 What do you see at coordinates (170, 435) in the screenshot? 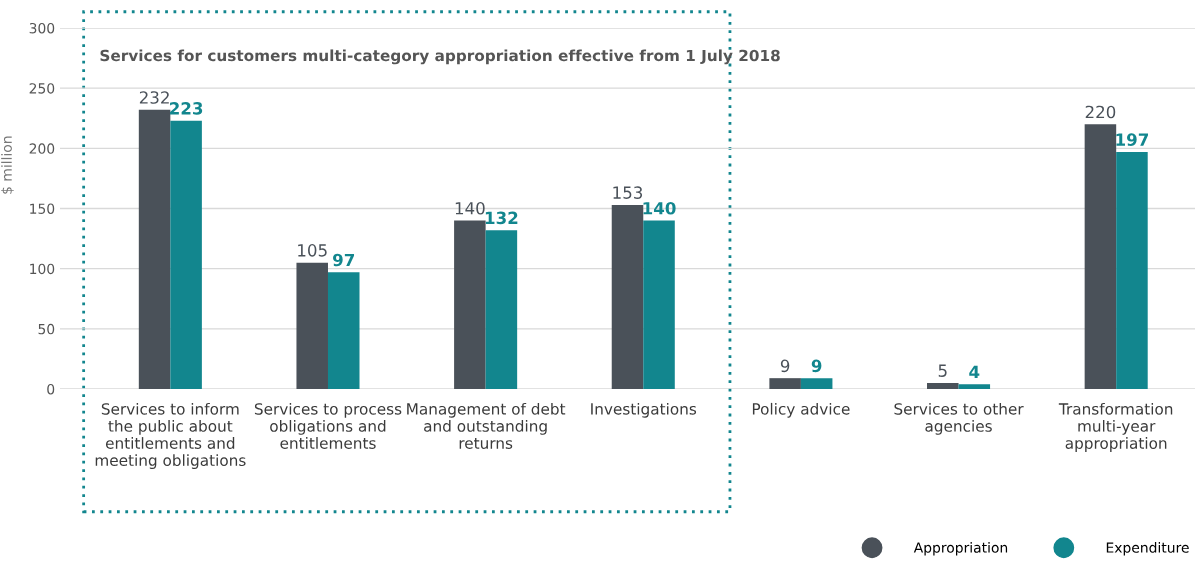
I see `x-tick-label: Services to inform the public about entitlements and meeting obligations` at bounding box center [170, 435].